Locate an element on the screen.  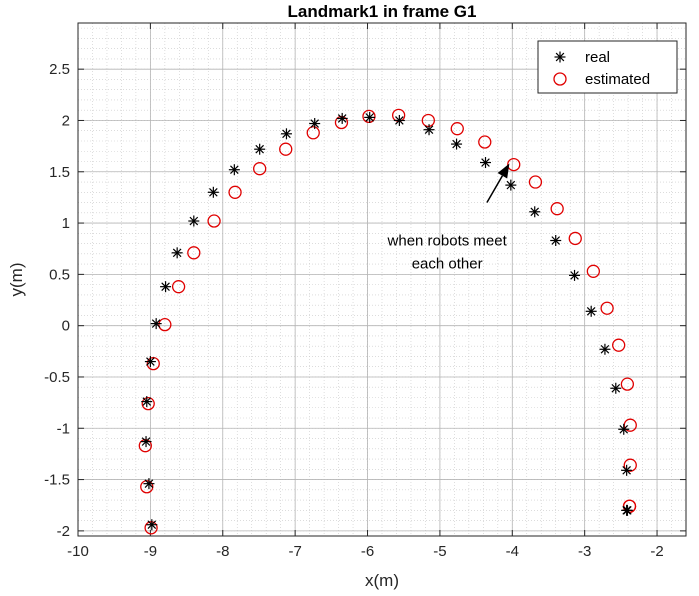
annotation-text-line-2: each other is located at coordinates (447, 264).